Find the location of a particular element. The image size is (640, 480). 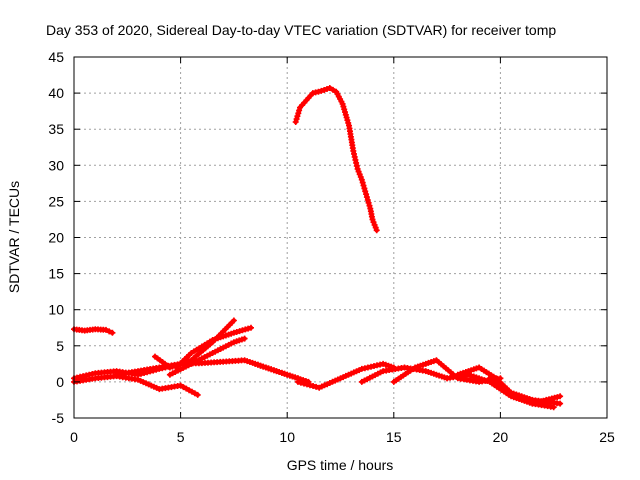

y-tick-label: 15 is located at coordinates (56, 274).